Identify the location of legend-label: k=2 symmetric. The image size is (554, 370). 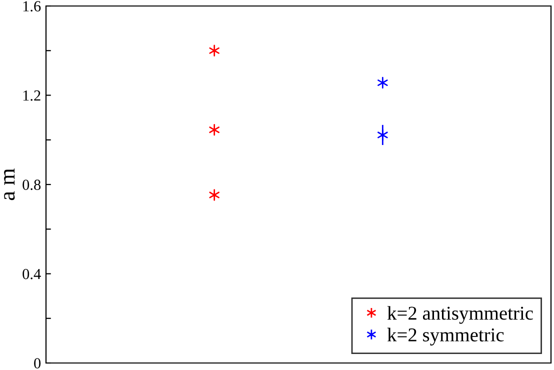
(445, 337).